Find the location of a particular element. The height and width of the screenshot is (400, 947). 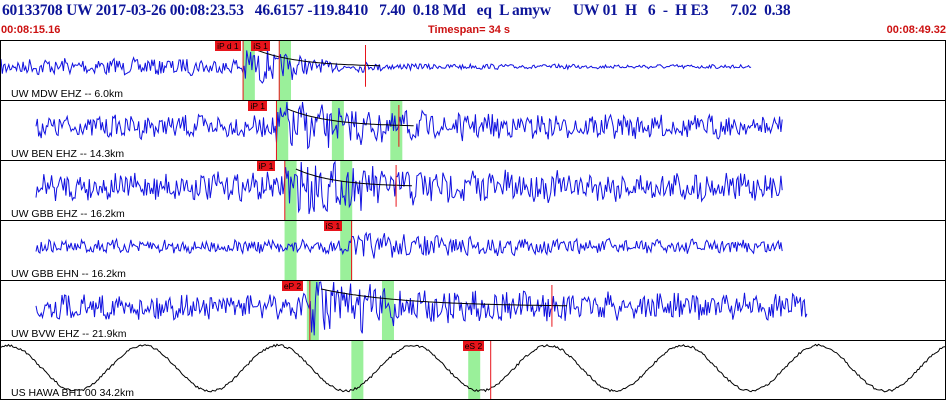

station-channel-label: UW MDW EHZ -- 6.0km is located at coordinates (67, 94).